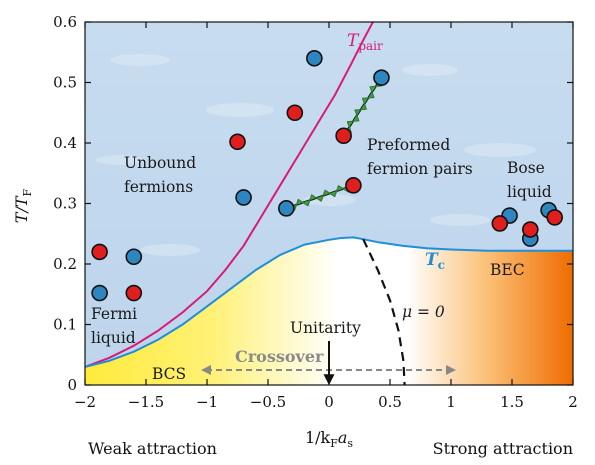  What do you see at coordinates (526, 168) in the screenshot?
I see `bose-liquid-label: Bose` at bounding box center [526, 168].